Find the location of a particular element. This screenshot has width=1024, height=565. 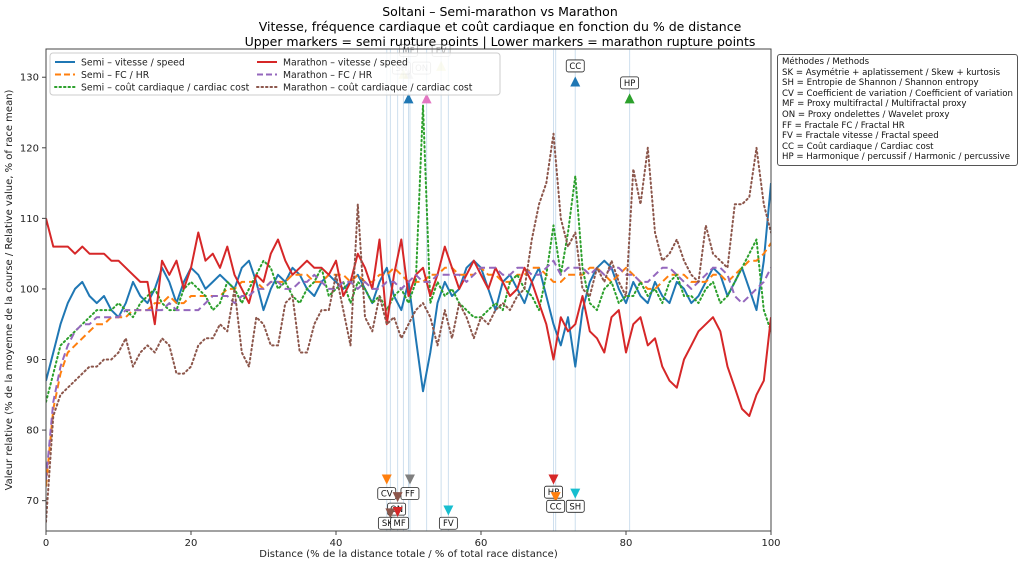

lower-marker-label: FF is located at coordinates (410, 493).